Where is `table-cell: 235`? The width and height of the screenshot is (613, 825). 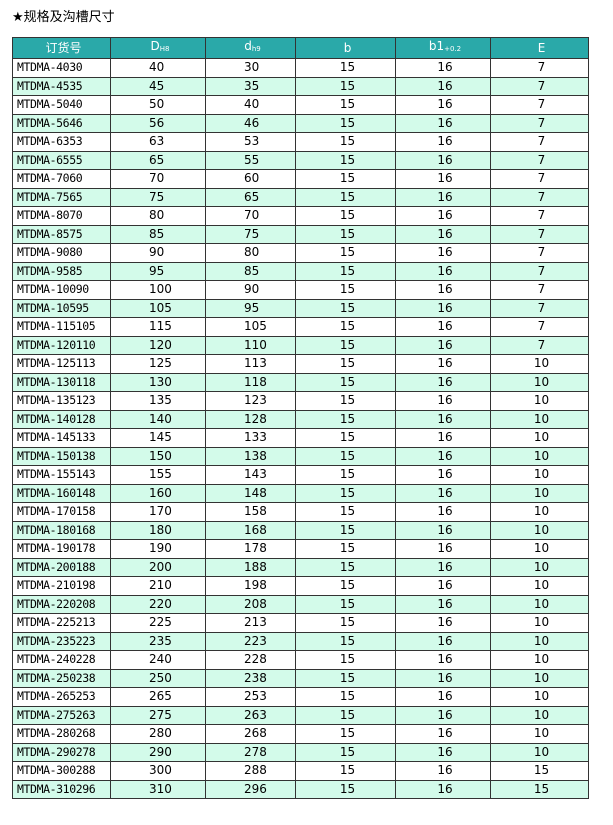 table-cell: 235 is located at coordinates (158, 641).